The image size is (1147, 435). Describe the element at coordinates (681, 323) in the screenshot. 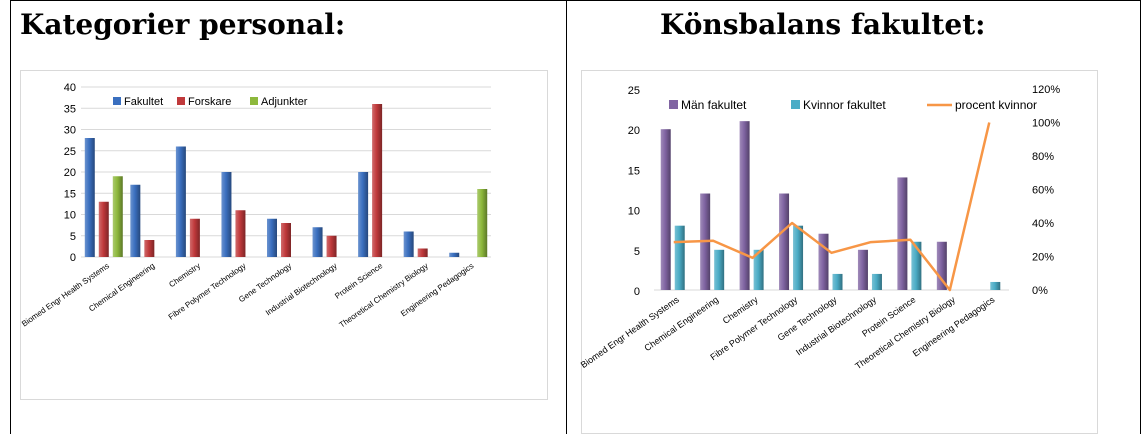

I see `x-category-label: Chemical Engineering` at that location.